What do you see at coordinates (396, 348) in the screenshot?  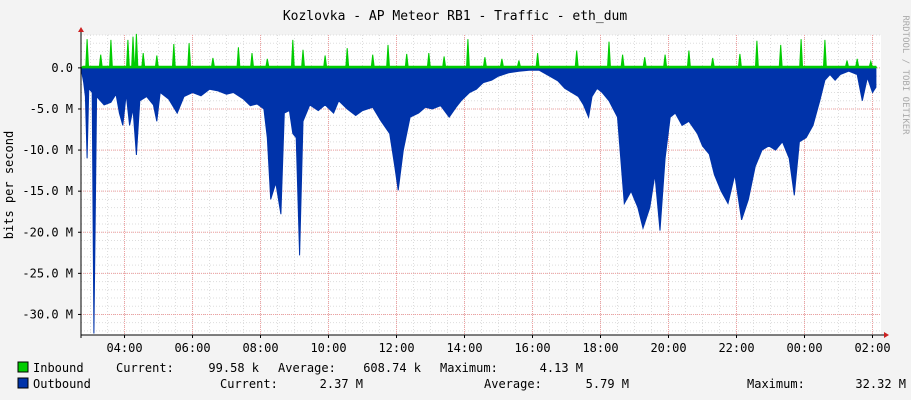 I see `x-tick-label: 12:00` at bounding box center [396, 348].